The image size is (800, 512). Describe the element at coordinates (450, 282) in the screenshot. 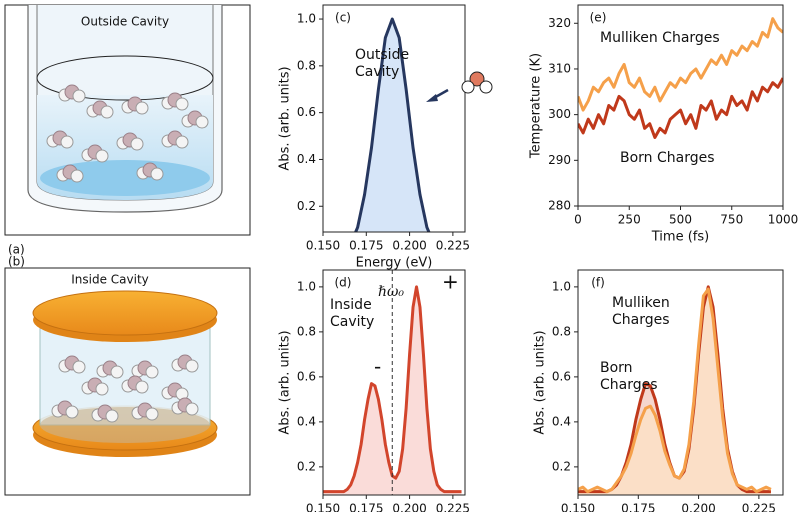

I see `annotation: +` at that location.